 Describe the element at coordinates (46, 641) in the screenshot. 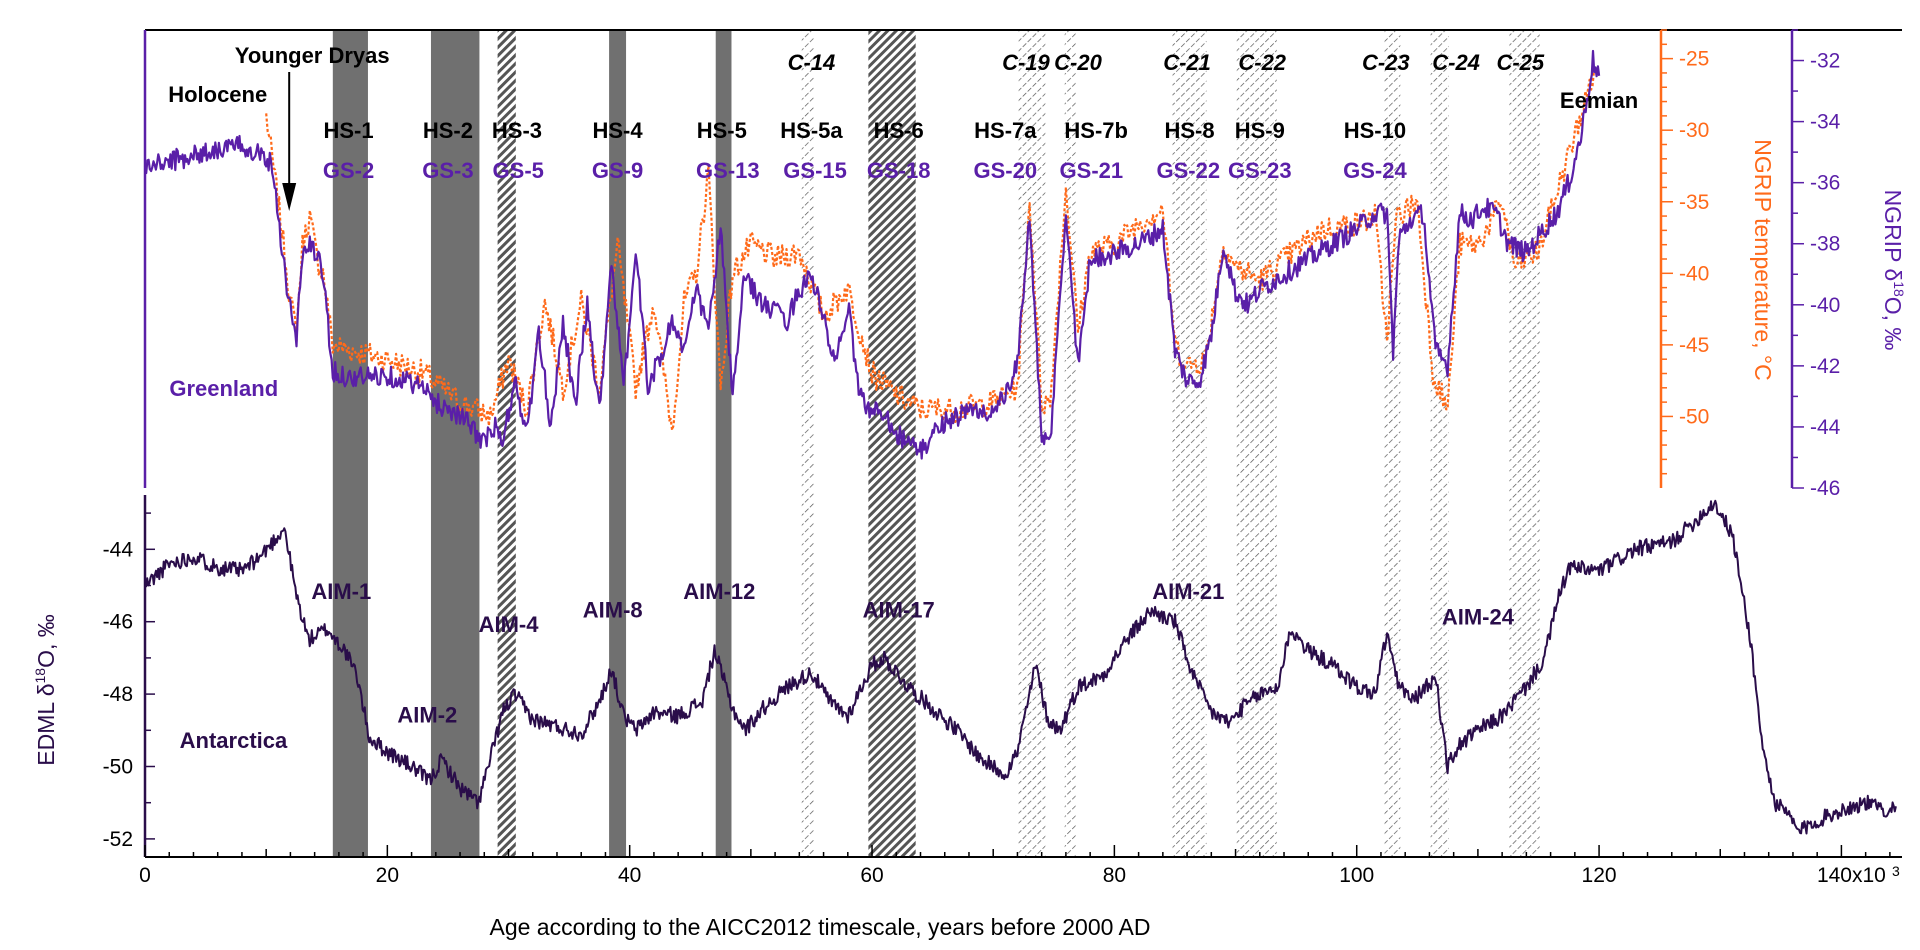

I see `edml-axis-title-part2: O, ‰` at that location.